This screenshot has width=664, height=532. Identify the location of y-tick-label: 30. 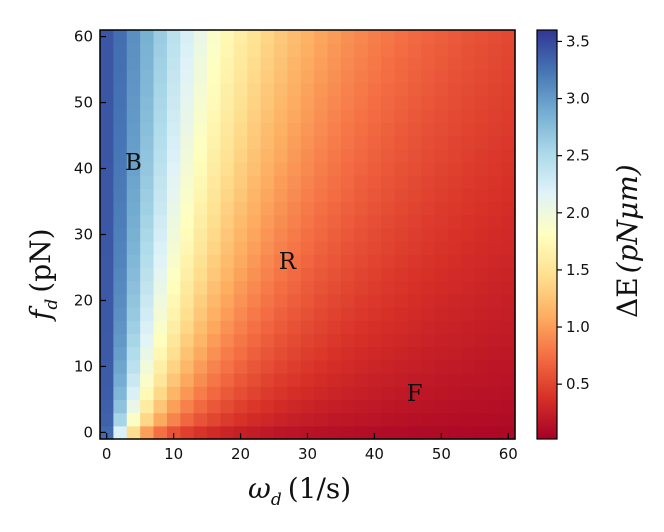
(83, 235).